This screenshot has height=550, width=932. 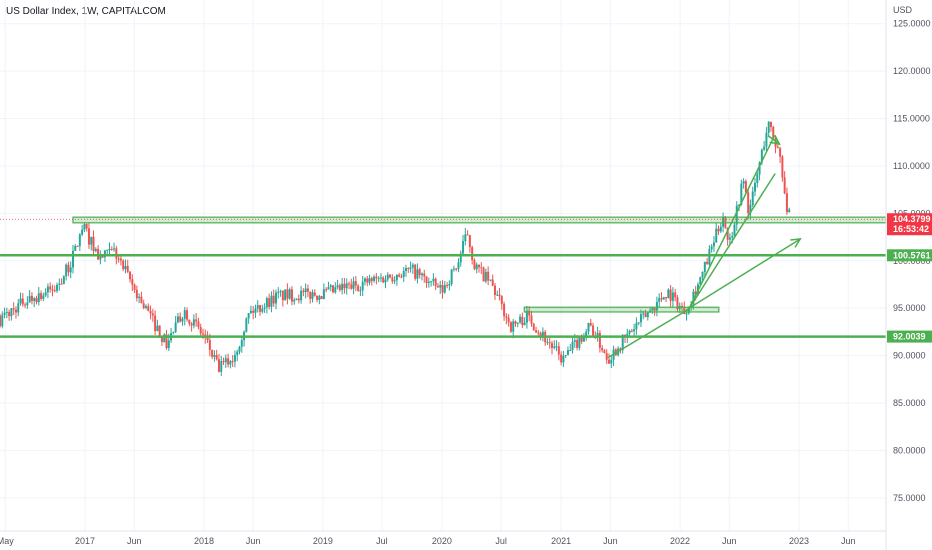 I want to click on arrow-head, so click(x=796, y=243).